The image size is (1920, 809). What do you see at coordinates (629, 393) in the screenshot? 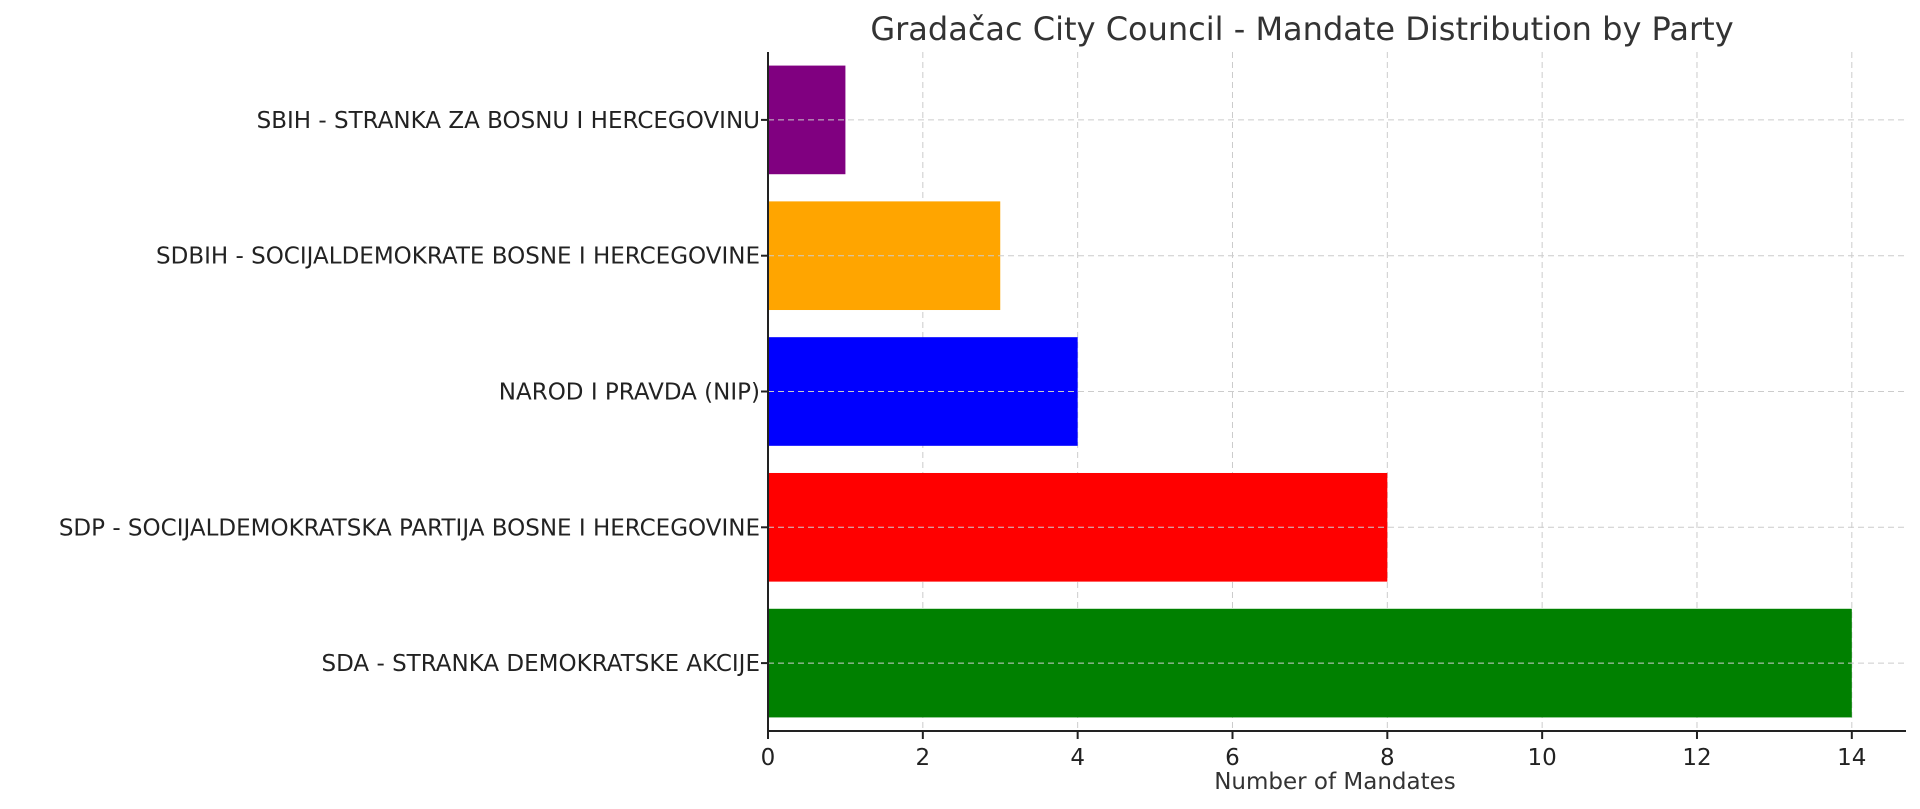
I see `category-label: NAROD I PRAVDA (NIP)` at bounding box center [629, 393].